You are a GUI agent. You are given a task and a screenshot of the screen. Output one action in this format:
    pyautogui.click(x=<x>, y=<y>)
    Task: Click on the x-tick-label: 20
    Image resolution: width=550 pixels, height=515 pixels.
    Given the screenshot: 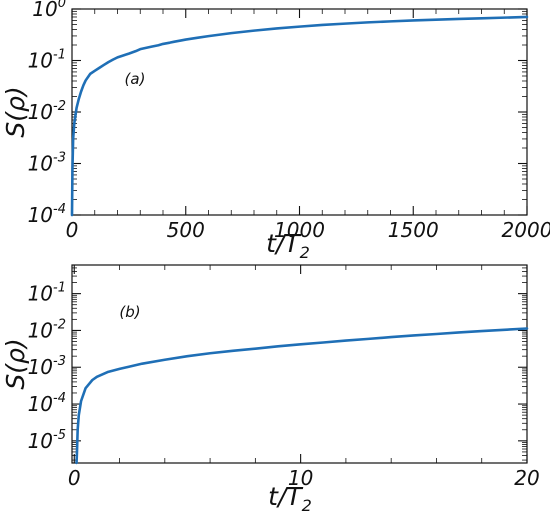 What is the action you would take?
    pyautogui.click(x=526, y=478)
    